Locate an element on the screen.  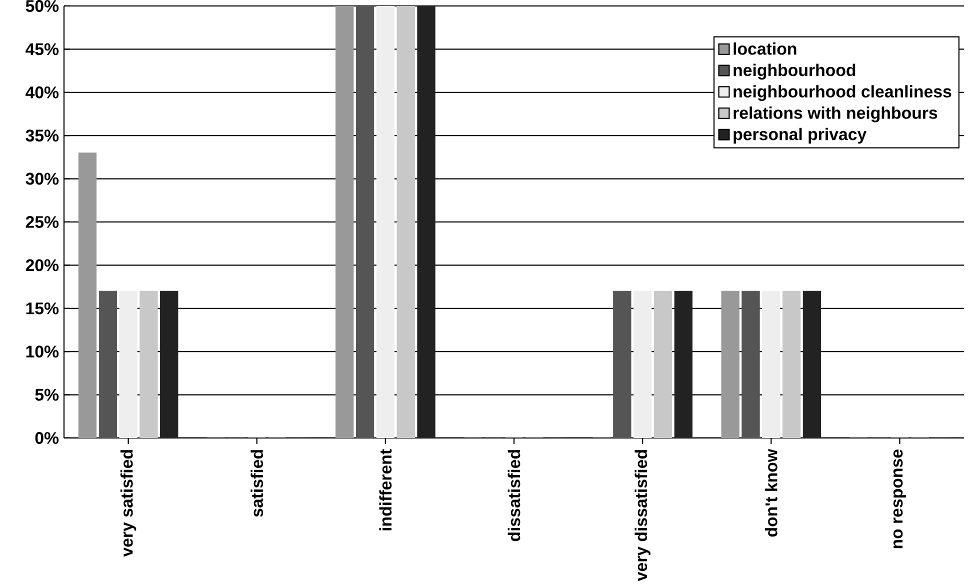
y-tick-label: 0% is located at coordinates (47, 438).